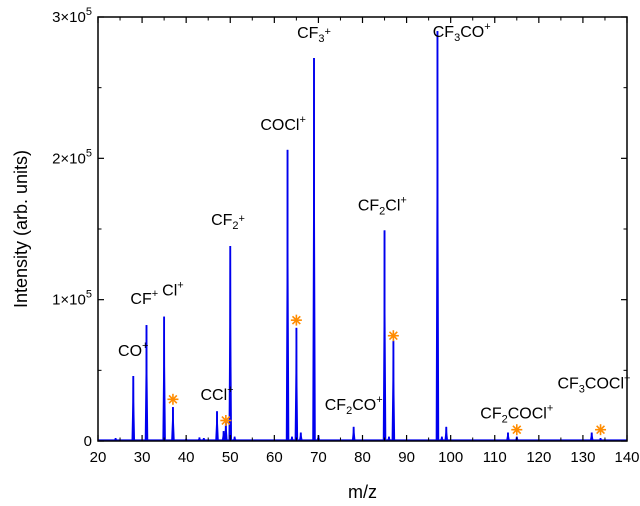 The height and width of the screenshot is (506, 640). I want to click on peak-label: CF3COCl+, so click(593, 384).